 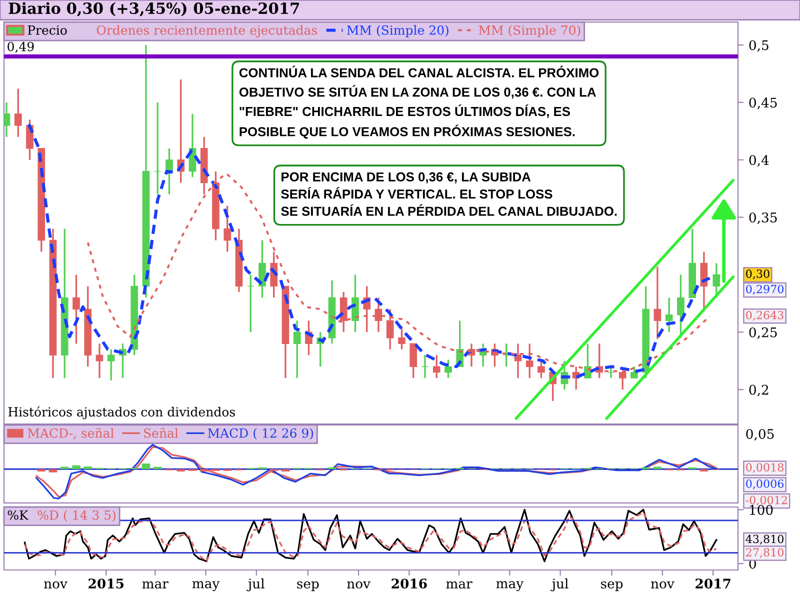 I want to click on y-tick-label: 0,2, so click(x=758, y=390).